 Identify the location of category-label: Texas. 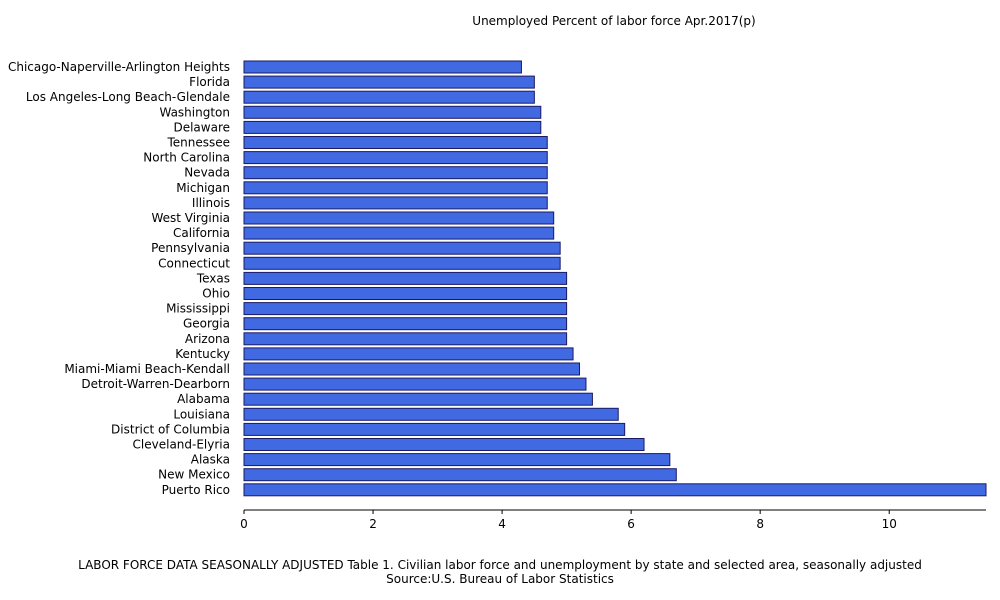
(213, 278).